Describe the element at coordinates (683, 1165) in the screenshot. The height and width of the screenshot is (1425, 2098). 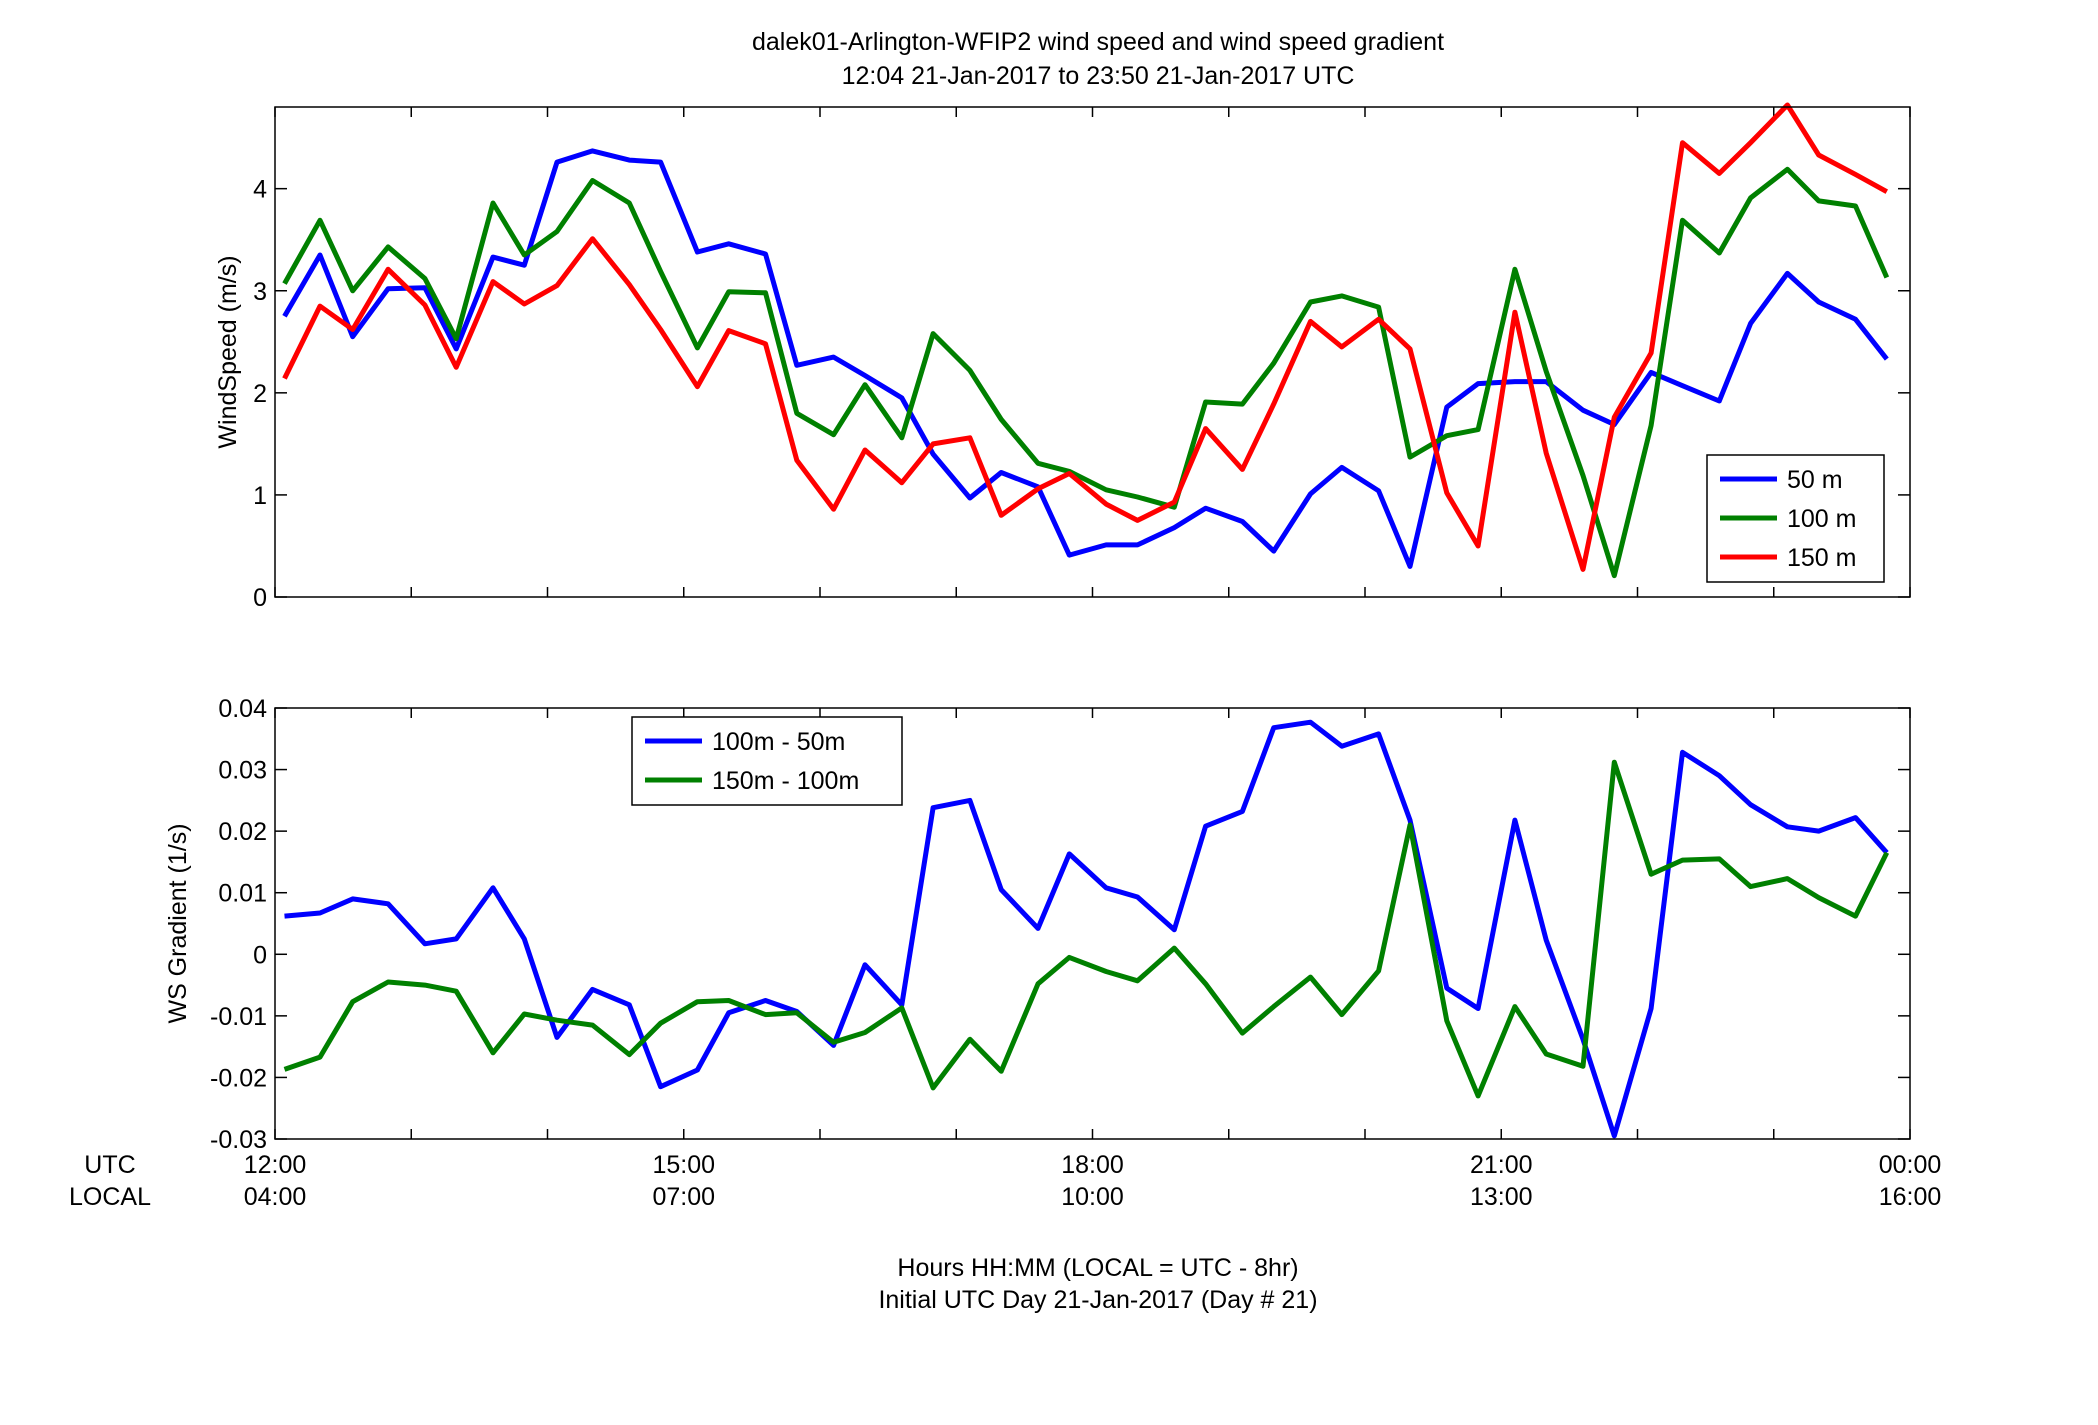
I see `utc-tick-label: 15:00` at that location.